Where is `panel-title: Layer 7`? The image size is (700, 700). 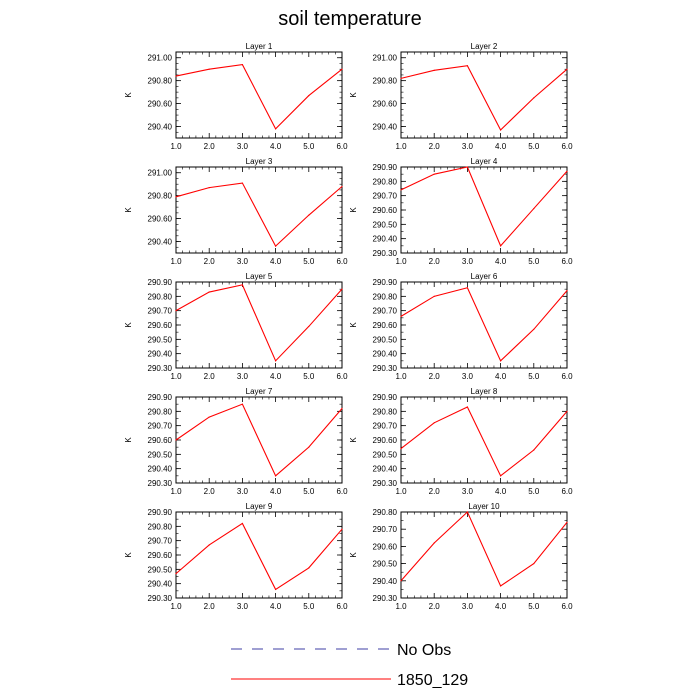 panel-title: Layer 7 is located at coordinates (259, 391).